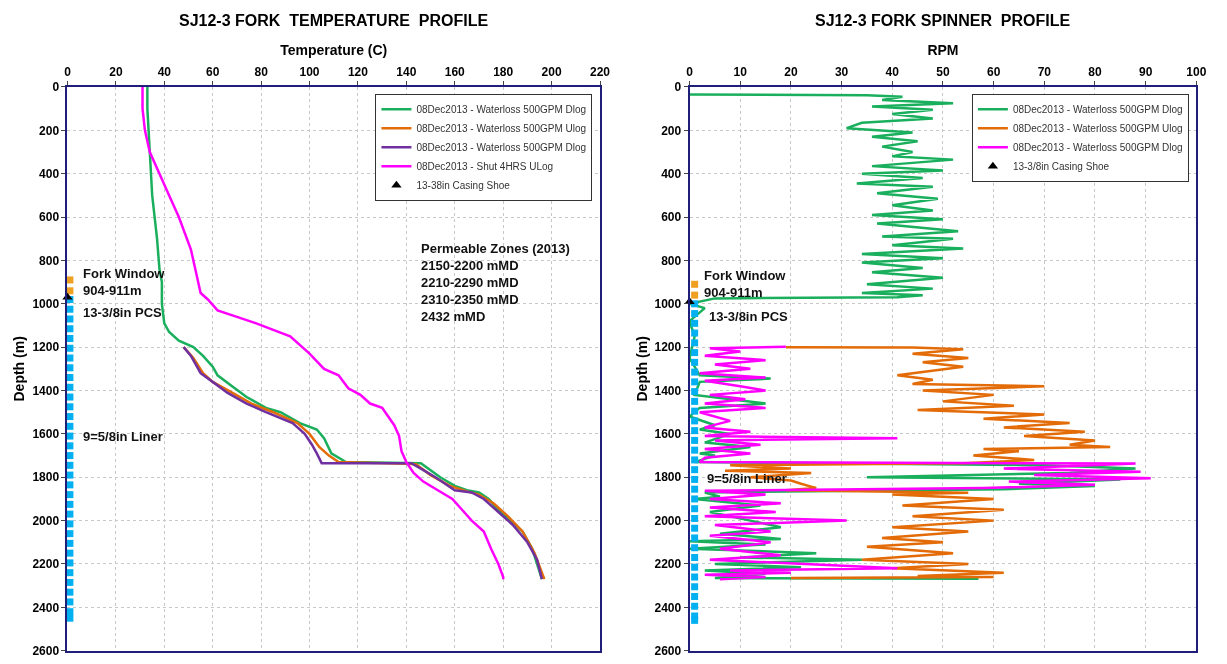 The image size is (1227, 664). I want to click on x-tick-label: 140, so click(406, 72).